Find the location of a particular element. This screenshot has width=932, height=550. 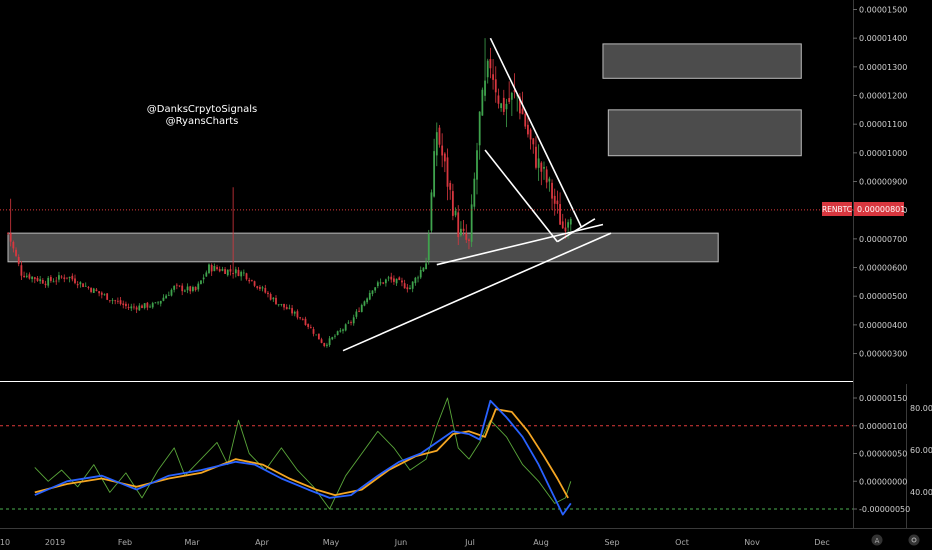

price-tag-value-bg is located at coordinates (879, 209).